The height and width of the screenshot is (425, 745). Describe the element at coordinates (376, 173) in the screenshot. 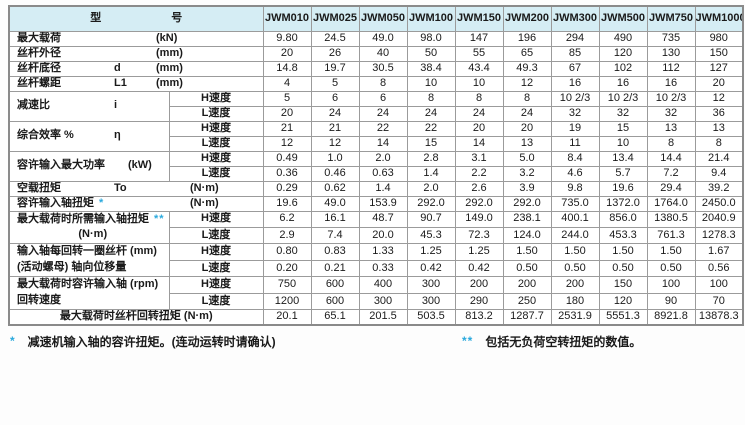

I see `table-row-allow-max-input-power-l: L速度 0.36 0.46 0.63 1.4 2.2 3.2 4.6 5.7 7.2 9.4` at that location.